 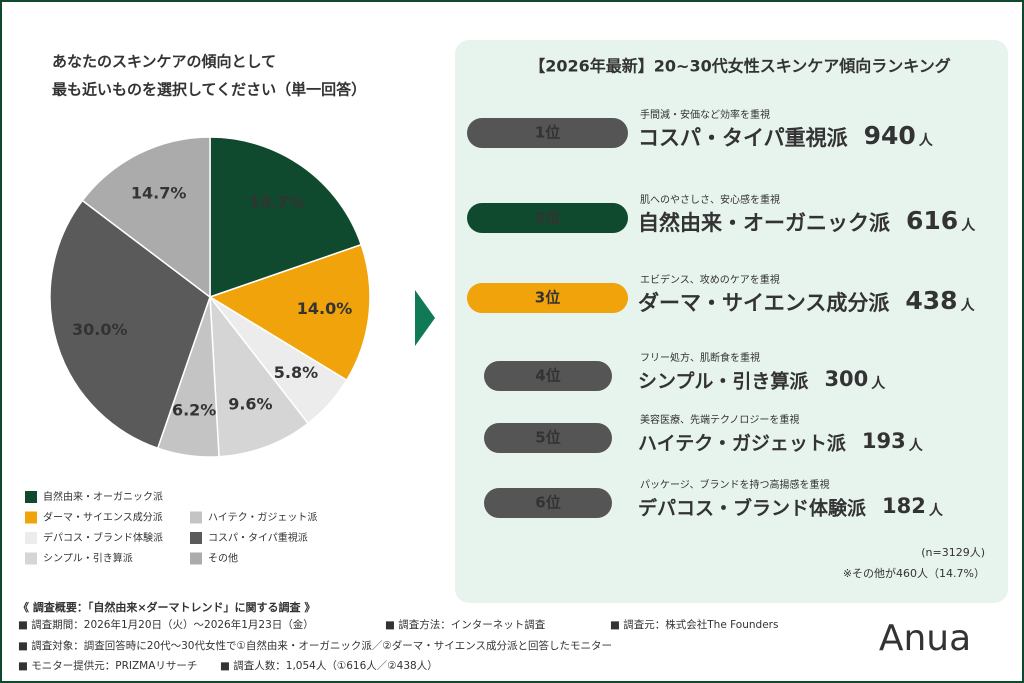 What do you see at coordinates (103, 496) in the screenshot?
I see `legend-label: 自然由来・オーガニック派` at bounding box center [103, 496].